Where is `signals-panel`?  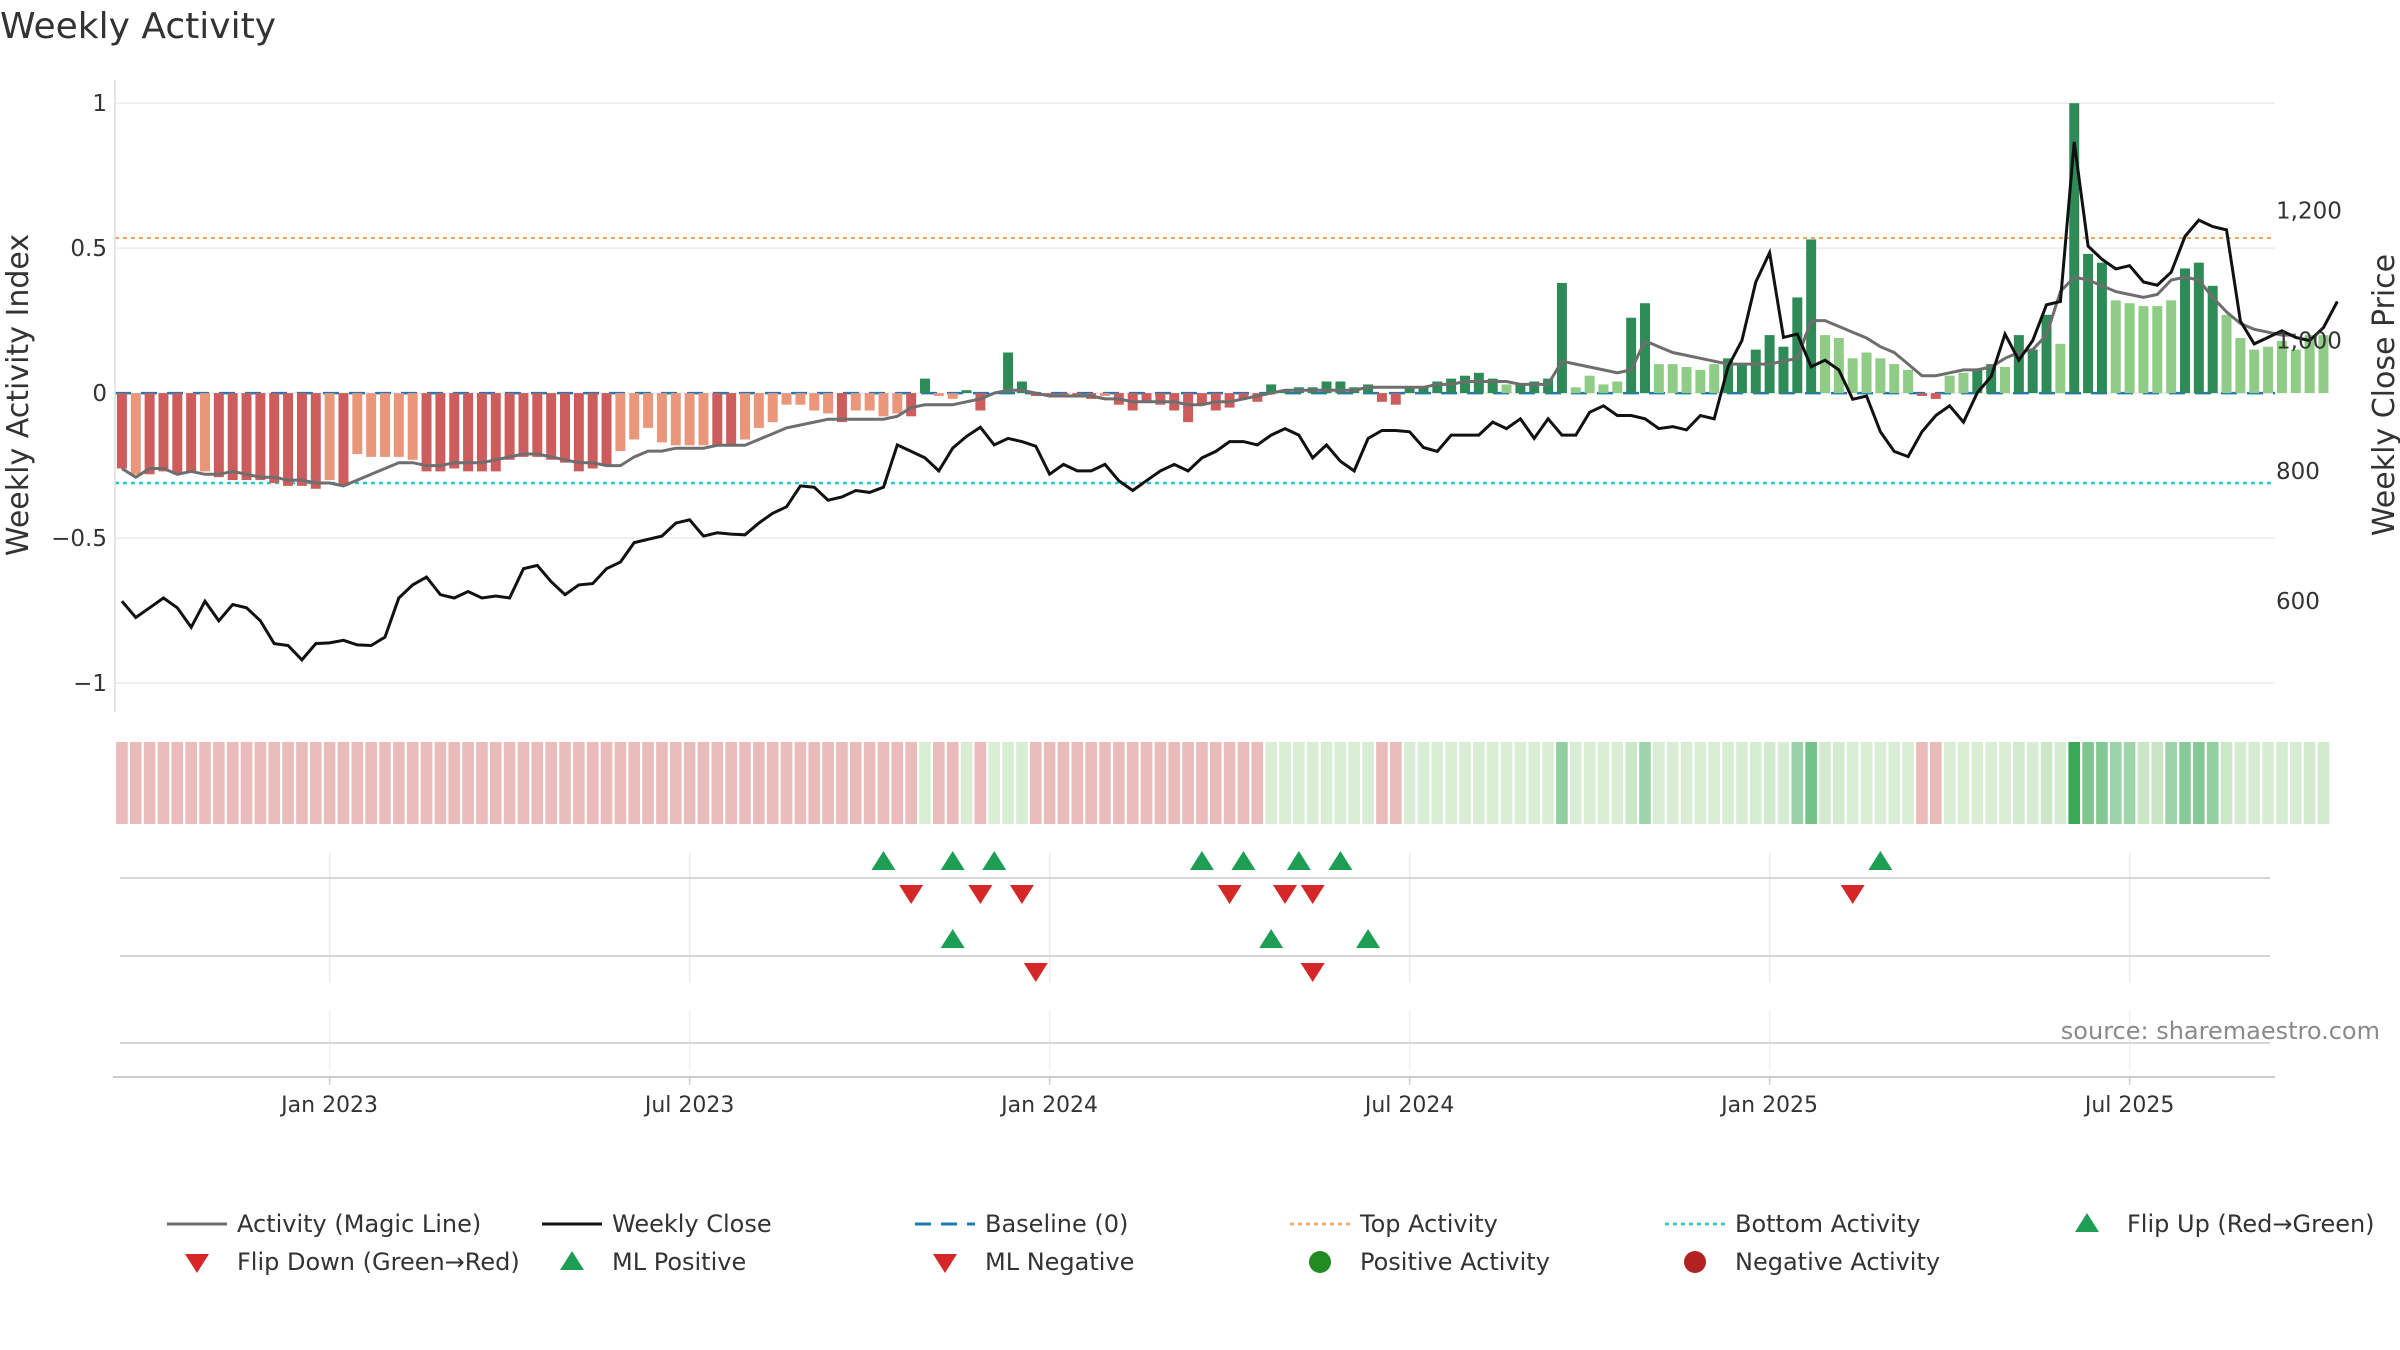 signals-panel is located at coordinates (1195, 960).